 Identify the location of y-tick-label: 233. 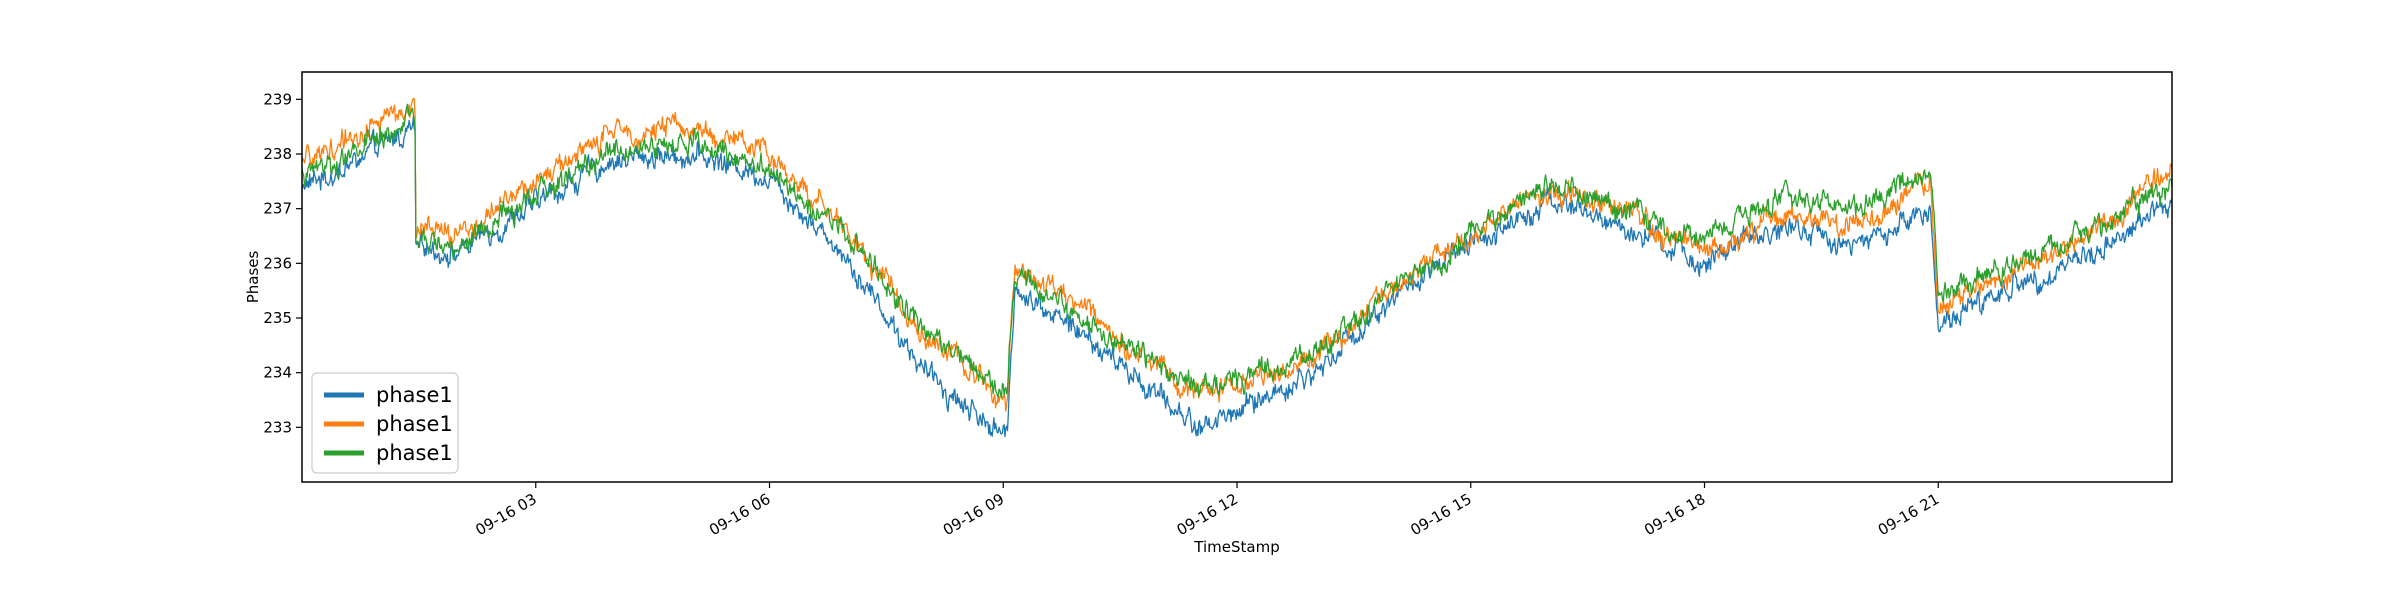
(277, 427).